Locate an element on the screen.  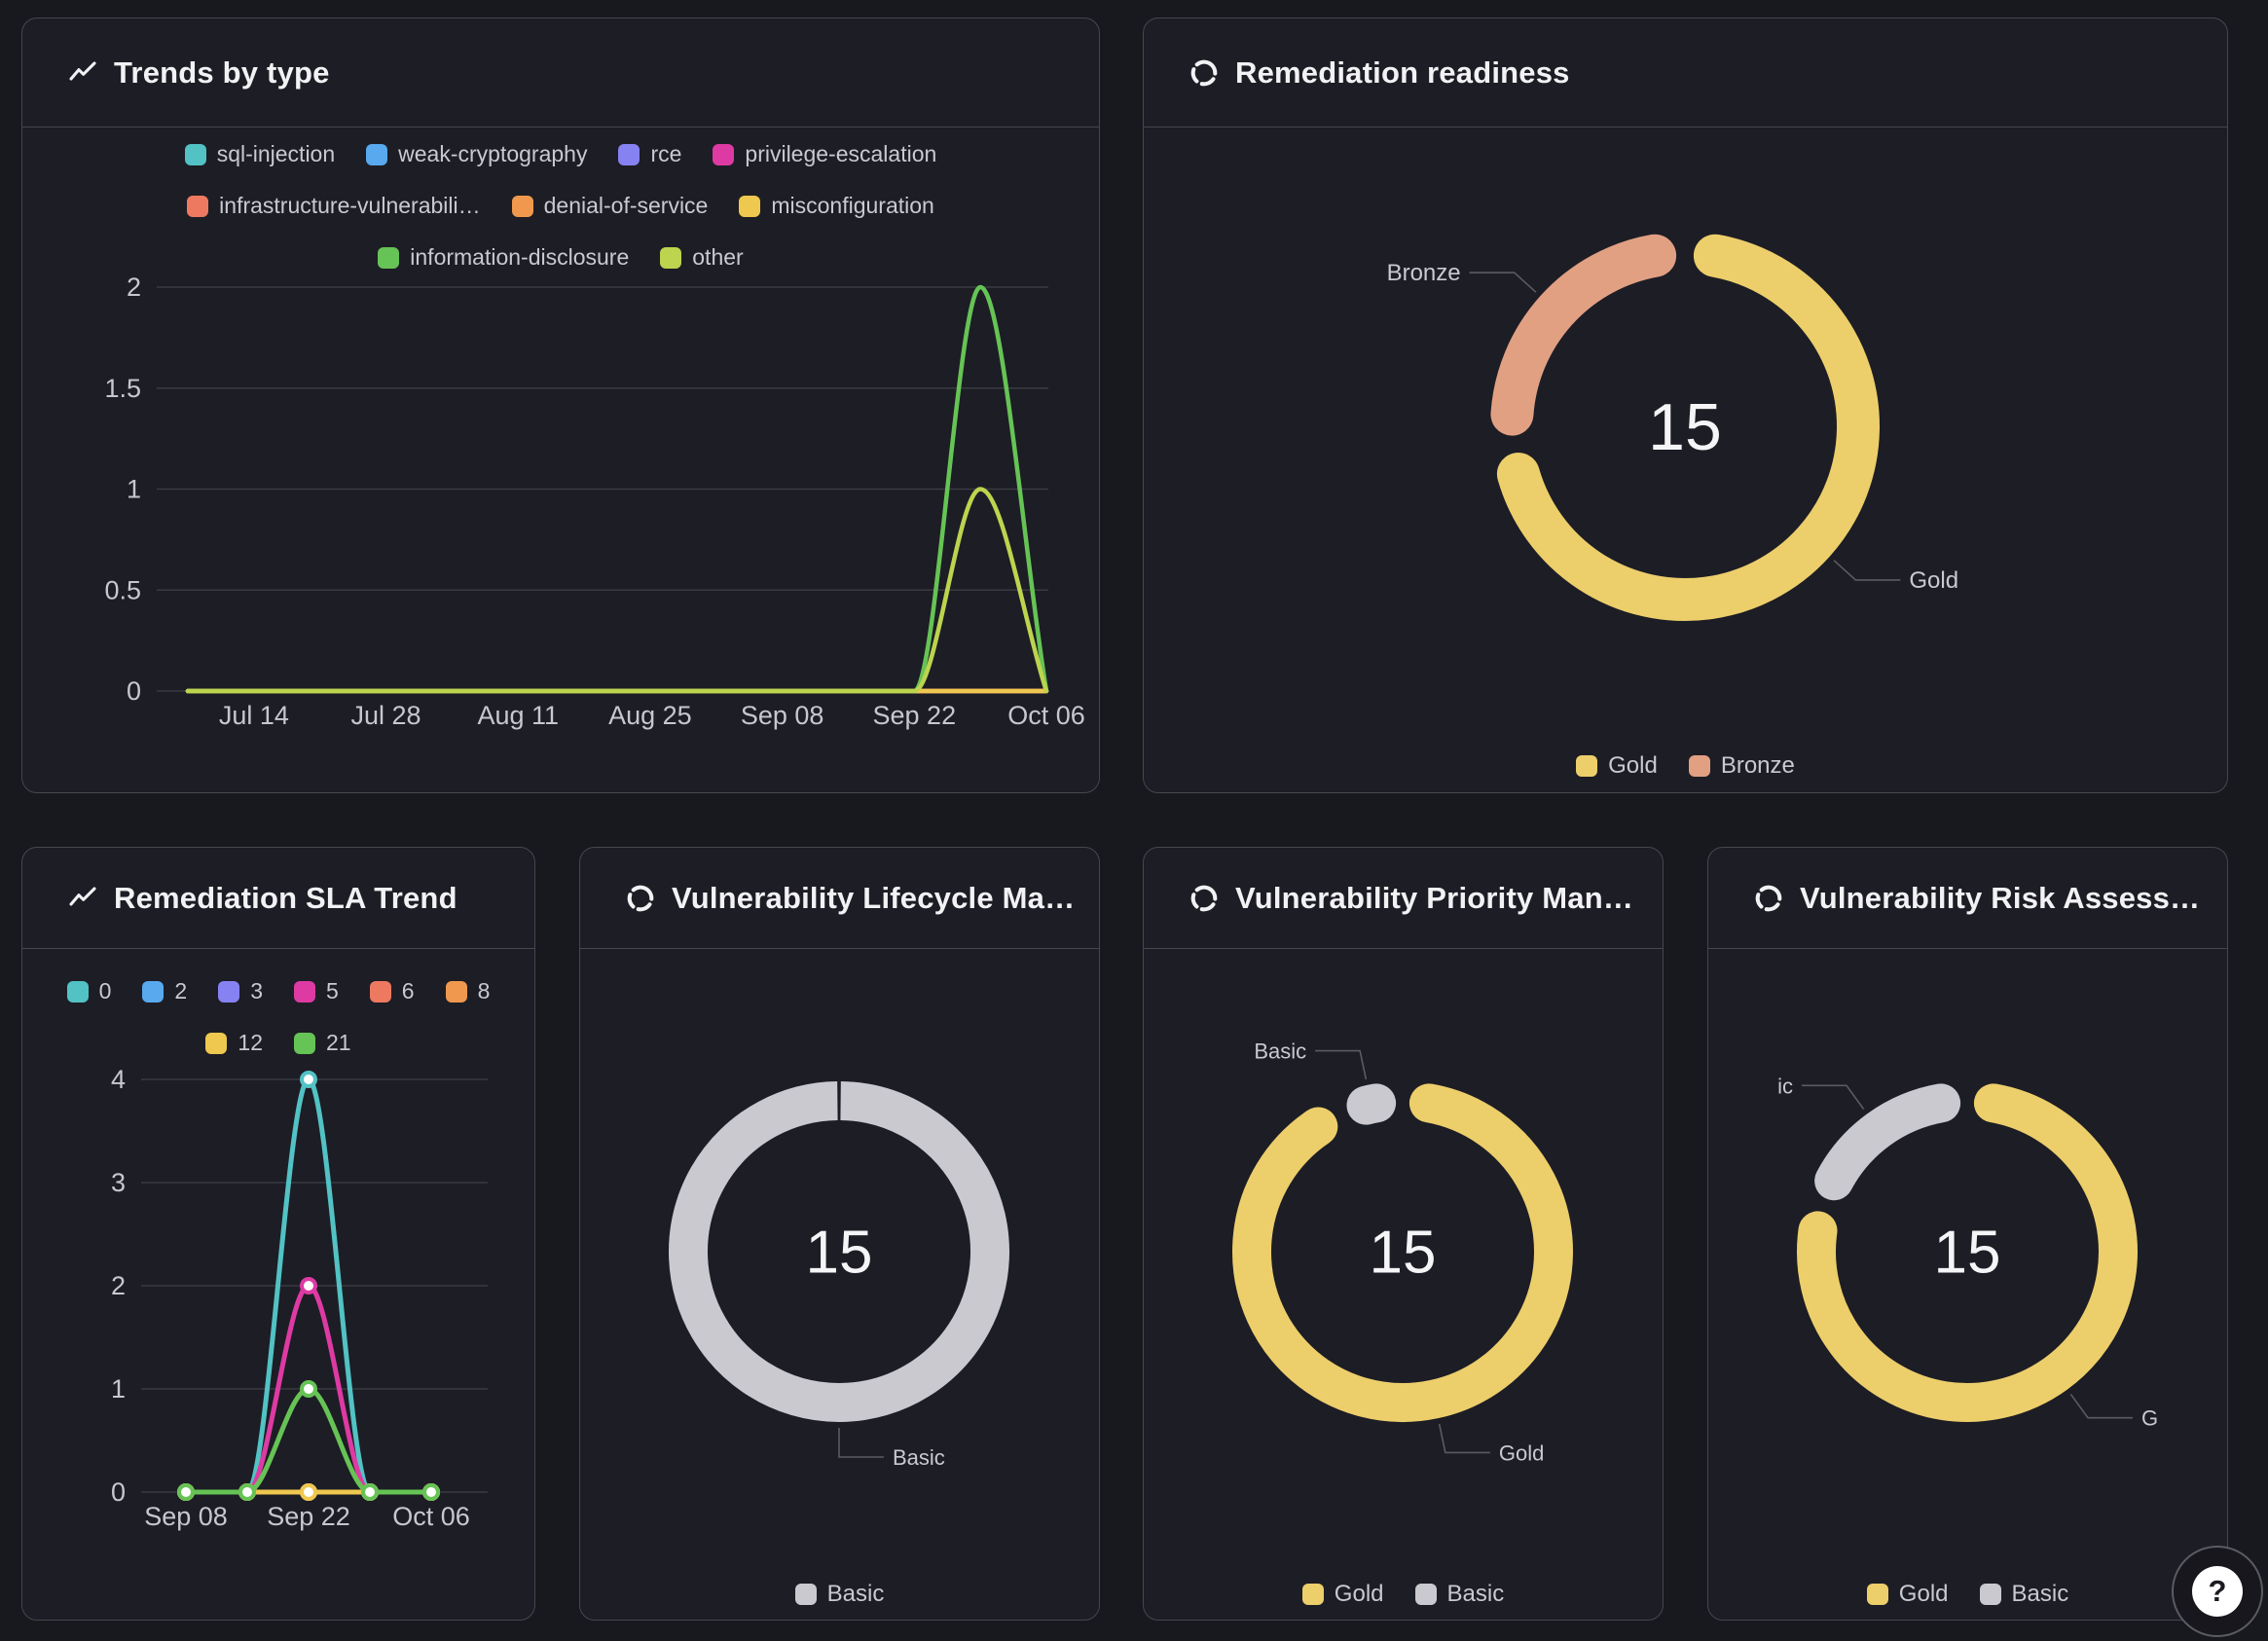
legend-item-weak-cryptography: weak-cryptography is located at coordinates (476, 154).